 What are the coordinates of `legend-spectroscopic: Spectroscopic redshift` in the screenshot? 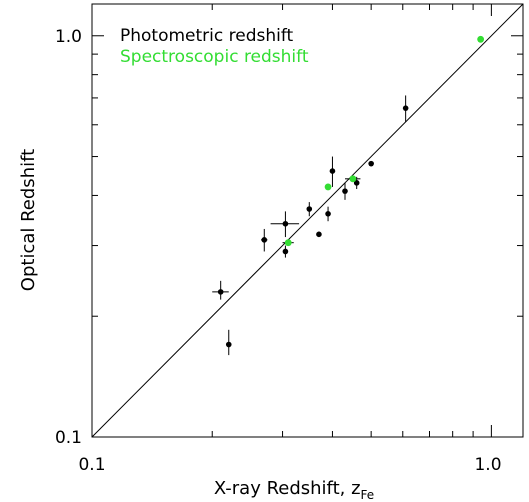 It's located at (214, 57).